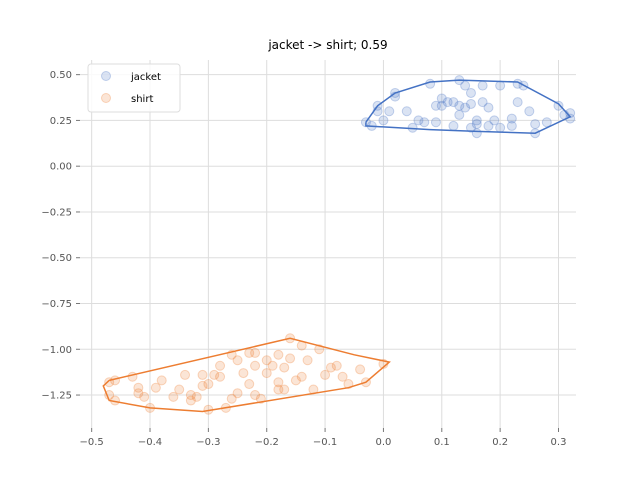 The image size is (640, 480). What do you see at coordinates (442, 442) in the screenshot?
I see `x-tick-label: 0.1` at bounding box center [442, 442].